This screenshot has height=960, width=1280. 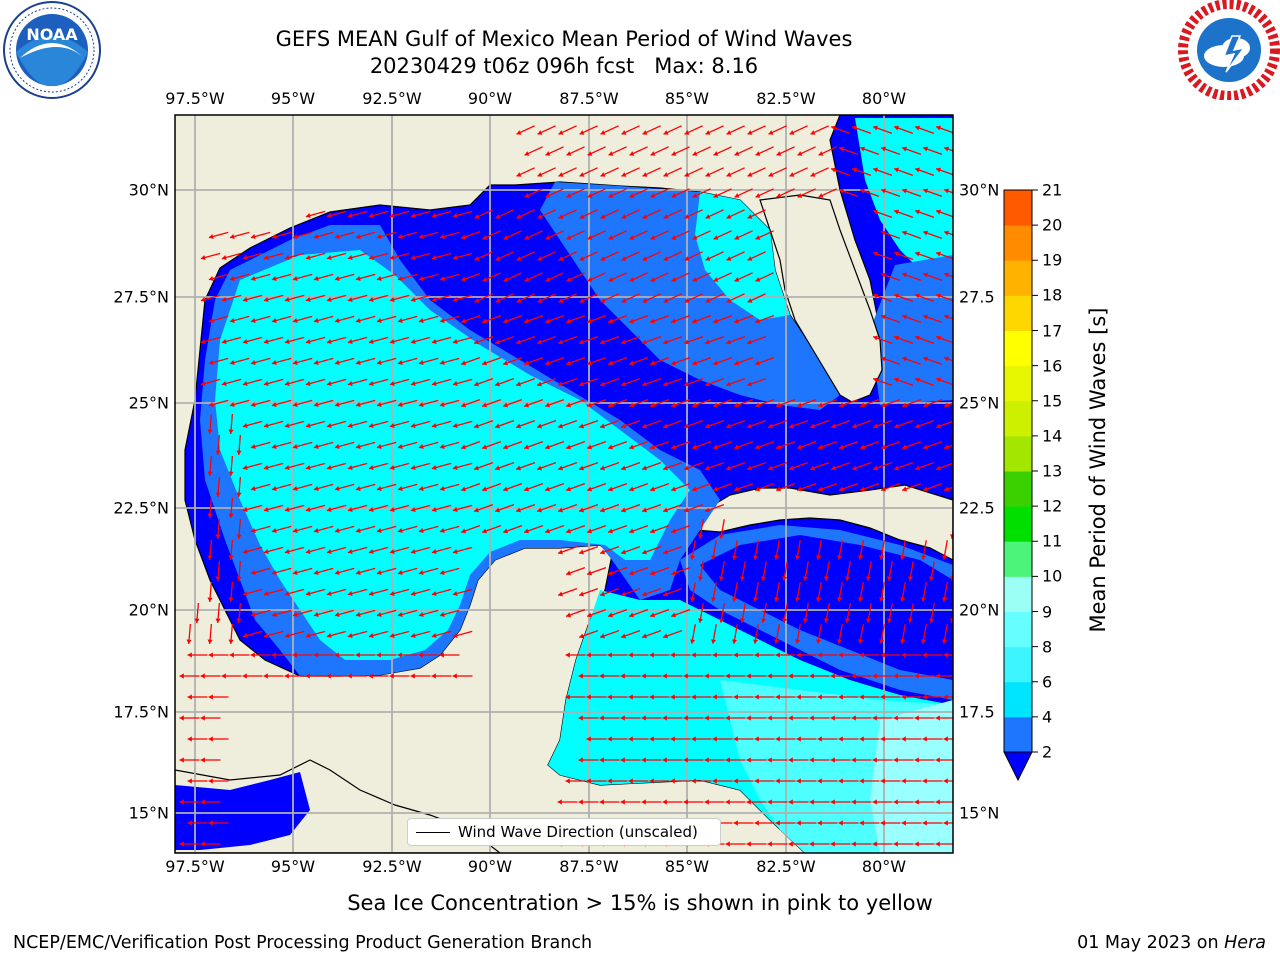 What do you see at coordinates (52, 34) in the screenshot?
I see `svg-text: NOAA` at bounding box center [52, 34].